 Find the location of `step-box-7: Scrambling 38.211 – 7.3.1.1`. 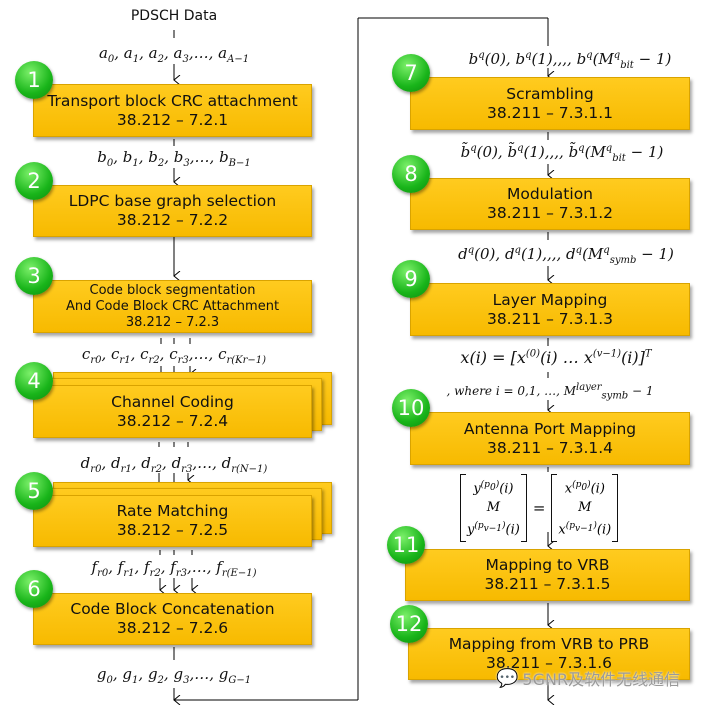

step-box-7: Scrambling 38.211 – 7.3.1.1 is located at coordinates (550, 103).